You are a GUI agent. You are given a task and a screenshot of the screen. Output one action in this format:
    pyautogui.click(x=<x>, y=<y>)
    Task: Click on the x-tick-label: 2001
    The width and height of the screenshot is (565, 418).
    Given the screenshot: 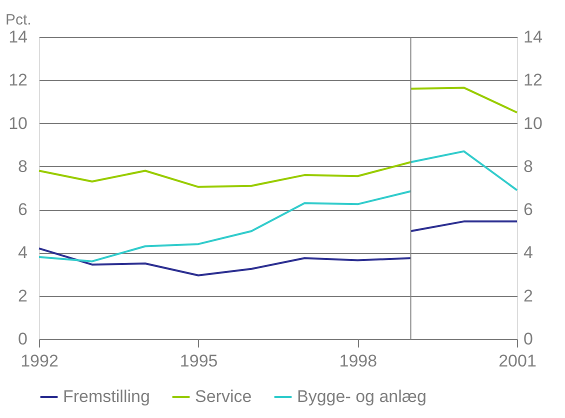 What is the action you would take?
    pyautogui.click(x=517, y=361)
    